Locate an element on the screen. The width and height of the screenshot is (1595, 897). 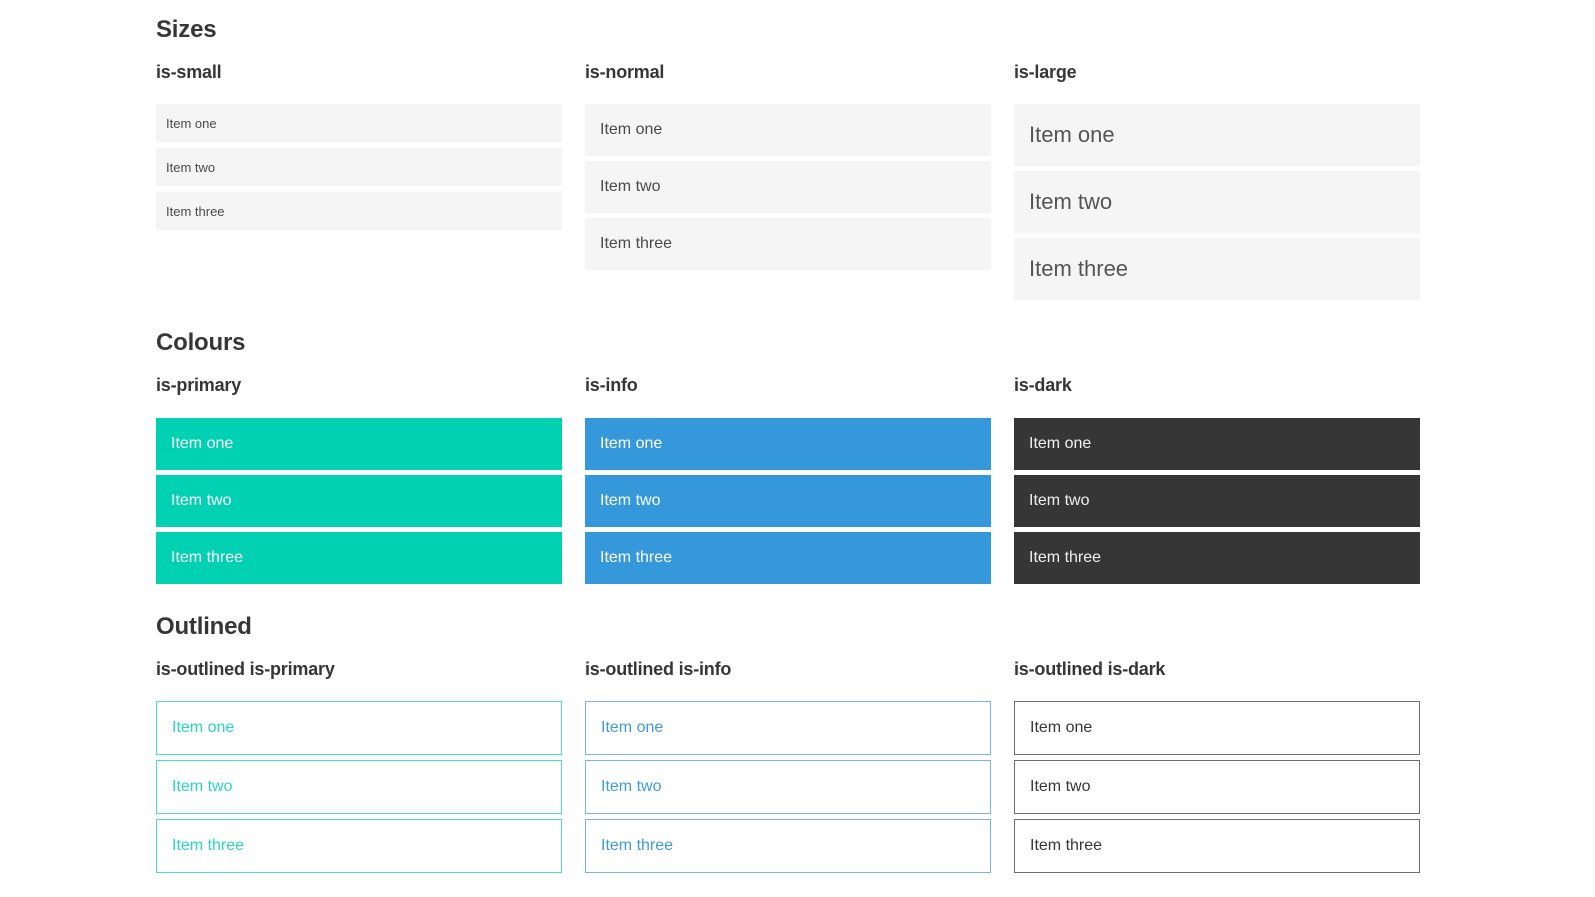
list-outlined-dark: Item one Item two Item three is located at coordinates (1217, 787).